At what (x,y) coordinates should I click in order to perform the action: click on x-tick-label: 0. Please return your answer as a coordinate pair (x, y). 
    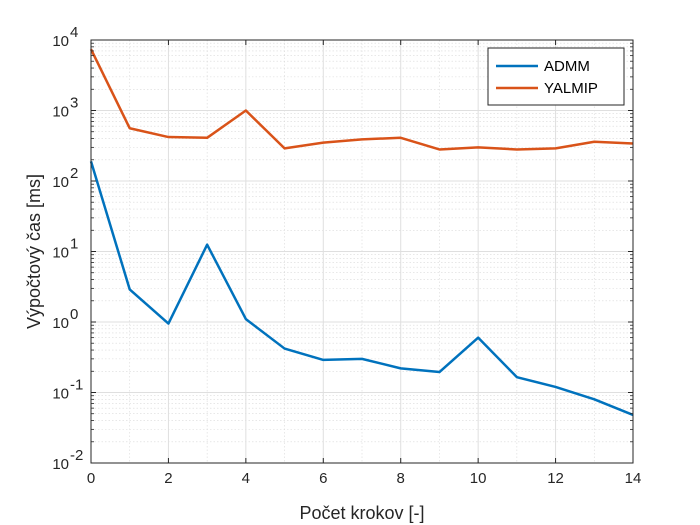
    Looking at the image, I should click on (91, 478).